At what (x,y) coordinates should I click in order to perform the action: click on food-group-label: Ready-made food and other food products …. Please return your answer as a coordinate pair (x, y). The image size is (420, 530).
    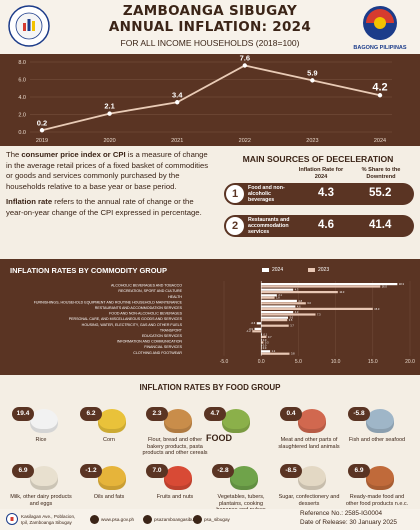
    Looking at the image, I should click on (377, 500).